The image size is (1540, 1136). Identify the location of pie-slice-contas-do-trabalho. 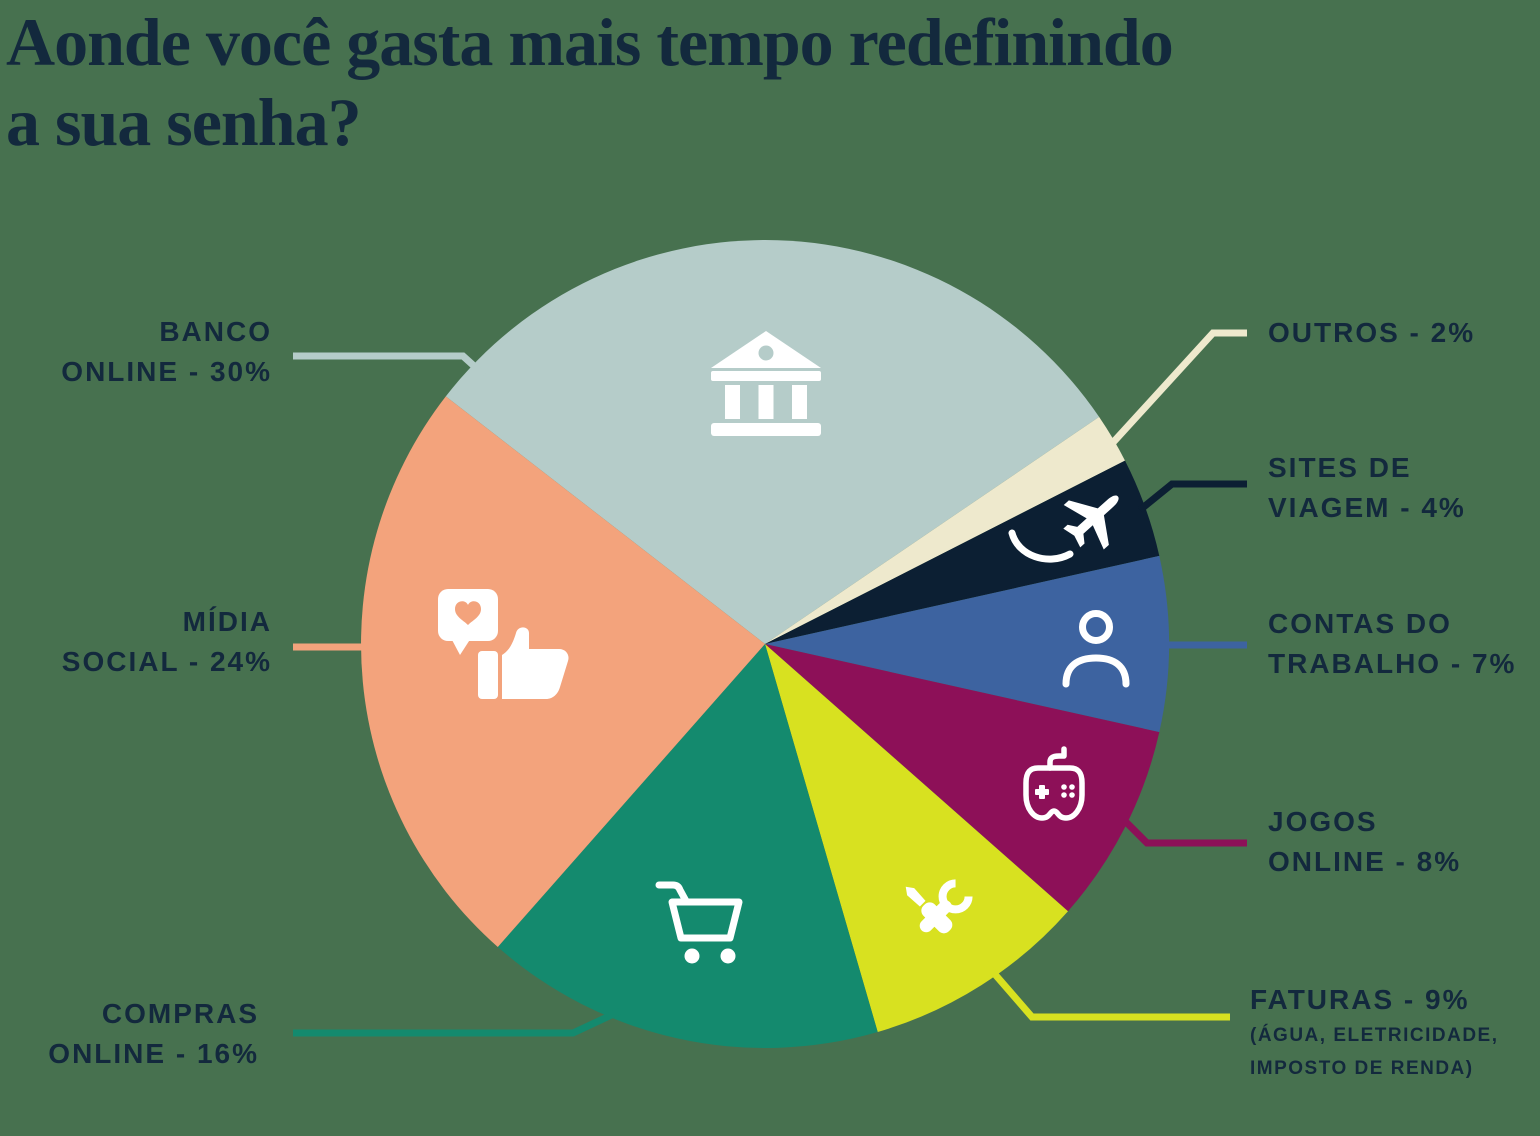
(967, 644).